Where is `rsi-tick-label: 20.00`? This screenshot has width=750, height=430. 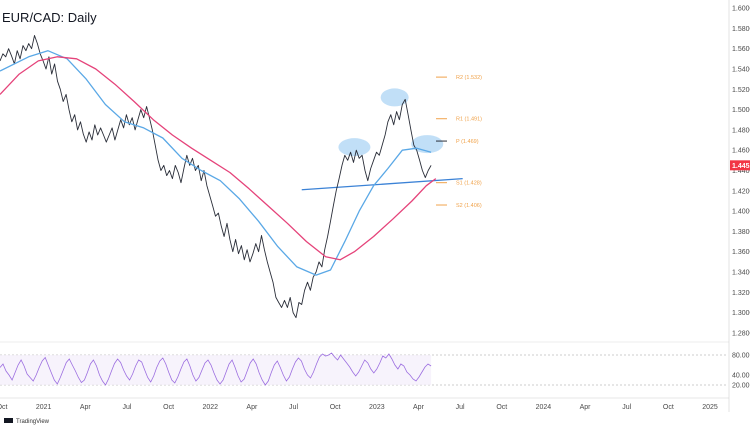
rsi-tick-label: 20.00 is located at coordinates (741, 386).